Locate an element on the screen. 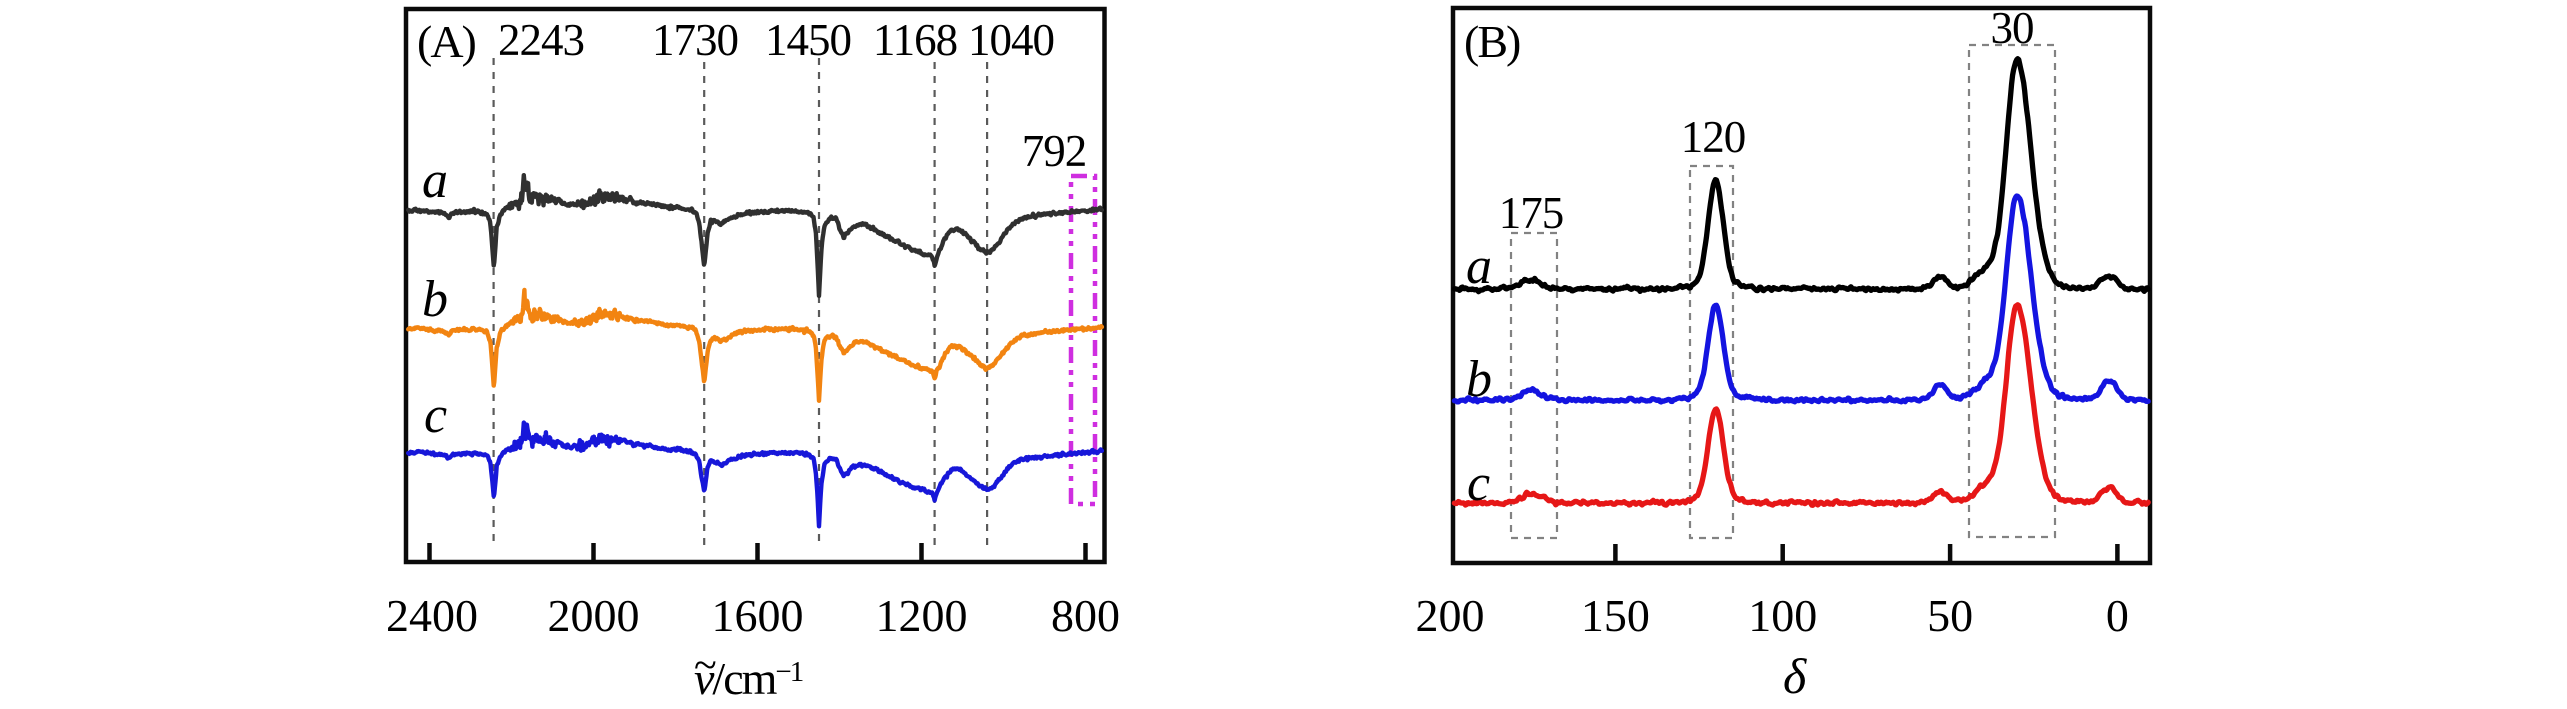  svg-text: 2000 is located at coordinates (594, 615).